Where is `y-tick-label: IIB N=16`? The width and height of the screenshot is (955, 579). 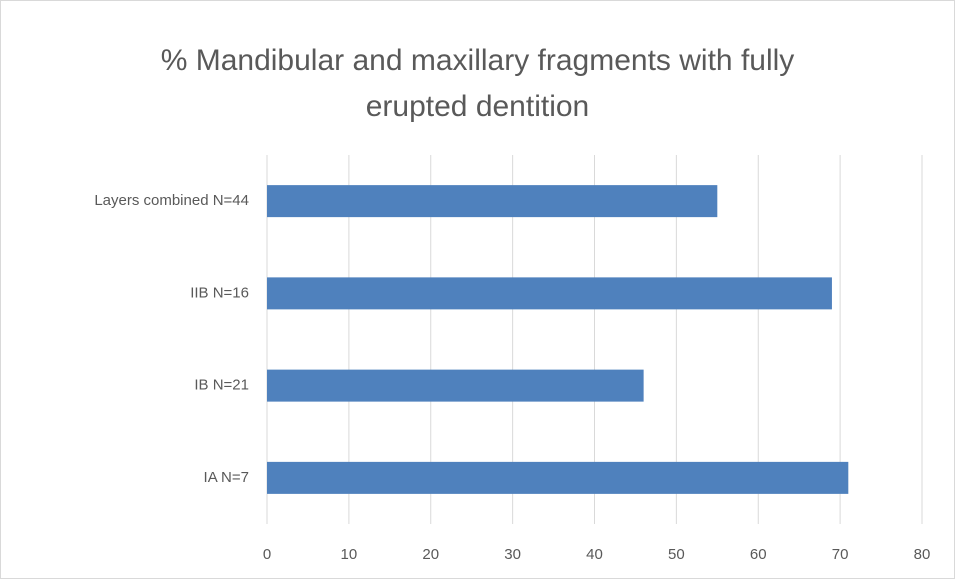
y-tick-label: IIB N=16 is located at coordinates (219, 292).